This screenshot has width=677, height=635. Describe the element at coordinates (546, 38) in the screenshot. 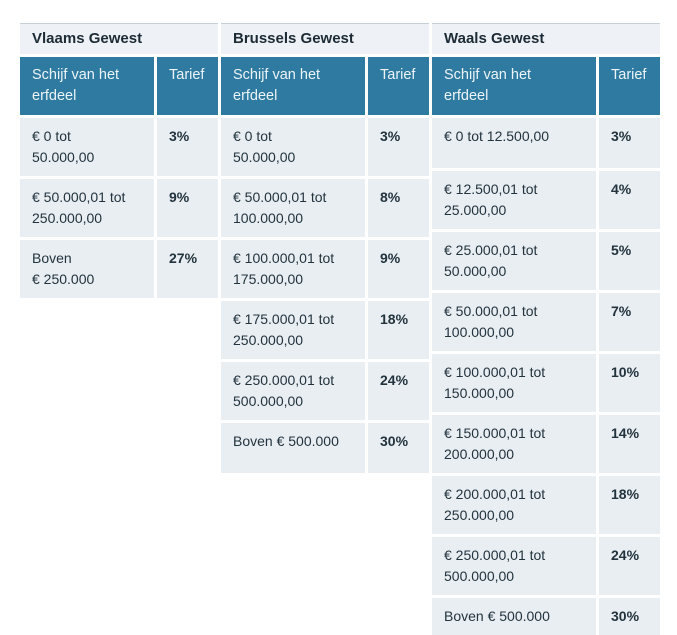

I see `table-title: Waals Gewest` at that location.